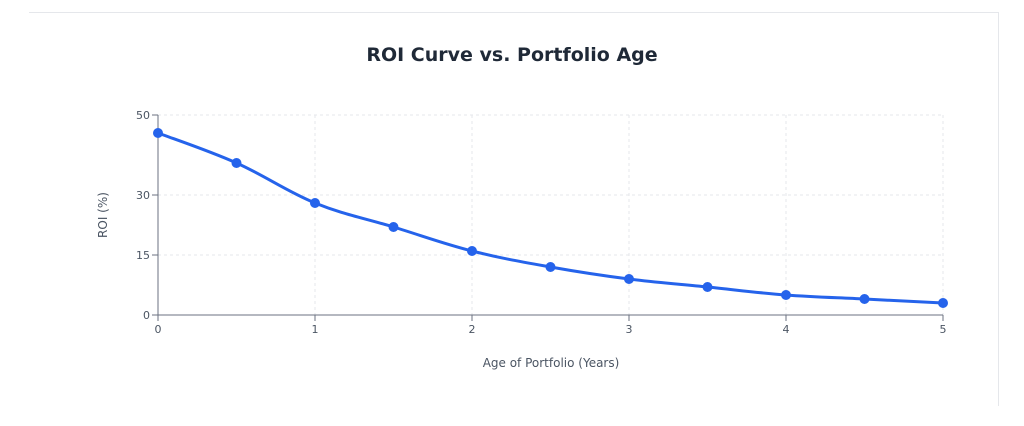  Describe the element at coordinates (315, 329) in the screenshot. I see `x-tick-label: 1` at that location.